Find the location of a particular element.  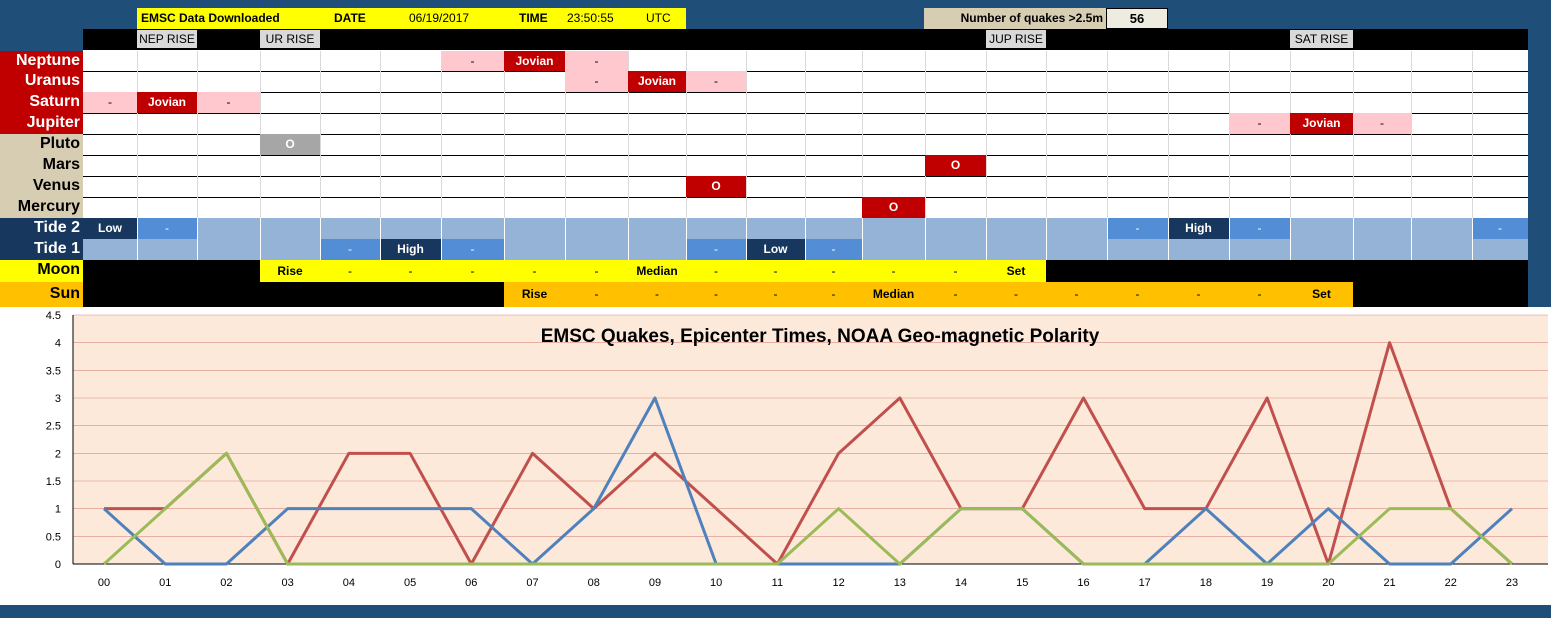

x-tick-label: 00 is located at coordinates (104, 583).